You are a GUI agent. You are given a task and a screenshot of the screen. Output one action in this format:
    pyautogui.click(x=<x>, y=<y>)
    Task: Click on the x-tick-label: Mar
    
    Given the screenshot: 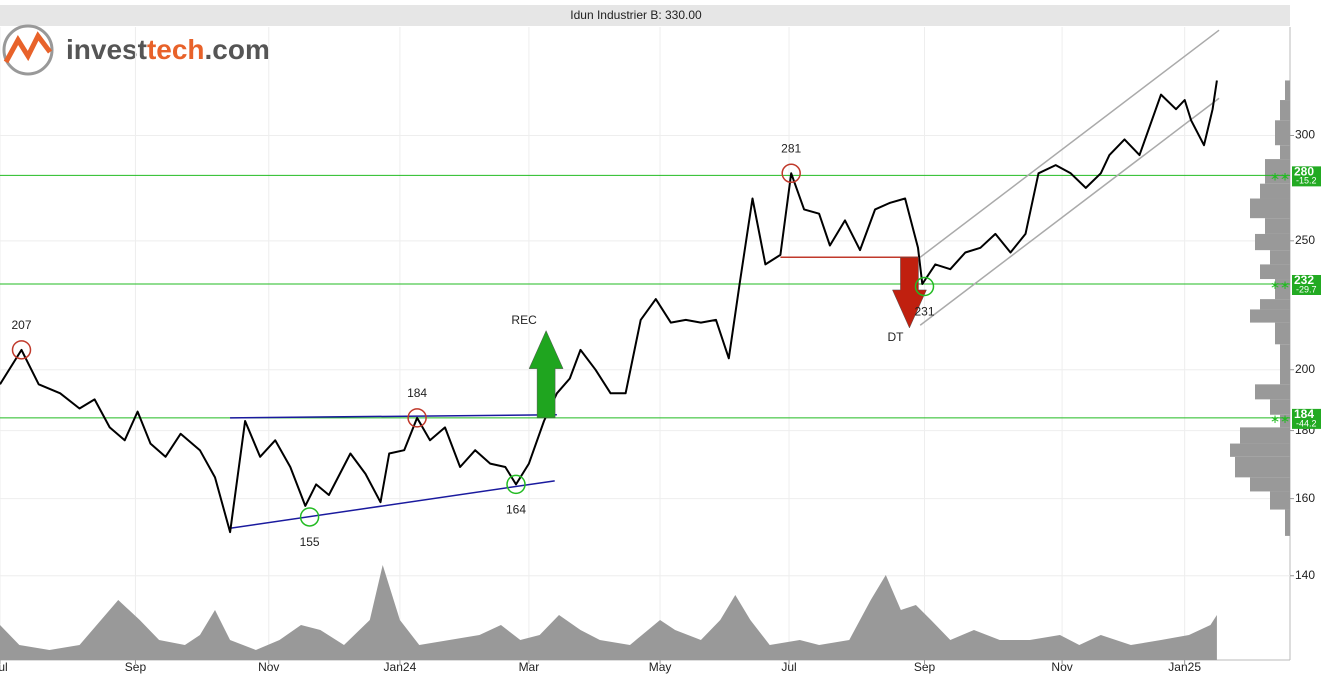 What is the action you would take?
    pyautogui.click(x=529, y=667)
    